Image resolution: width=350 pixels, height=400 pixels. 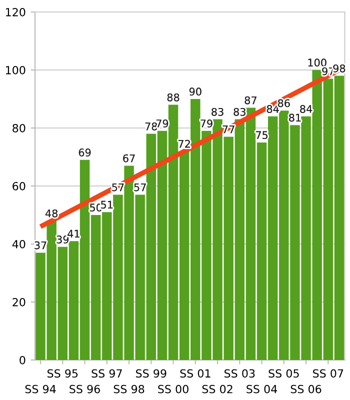 What do you see at coordinates (129, 158) in the screenshot?
I see `data-label: 67` at bounding box center [129, 158].